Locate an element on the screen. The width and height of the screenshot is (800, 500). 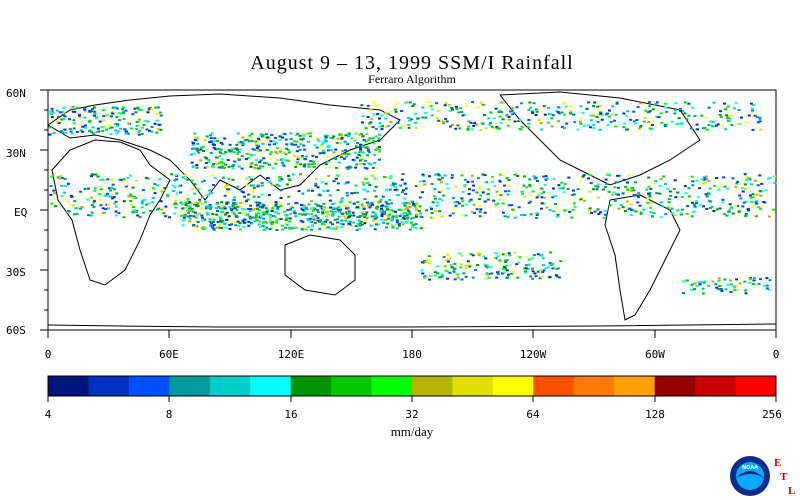
lon-label-120w: 120W is located at coordinates (533, 354).